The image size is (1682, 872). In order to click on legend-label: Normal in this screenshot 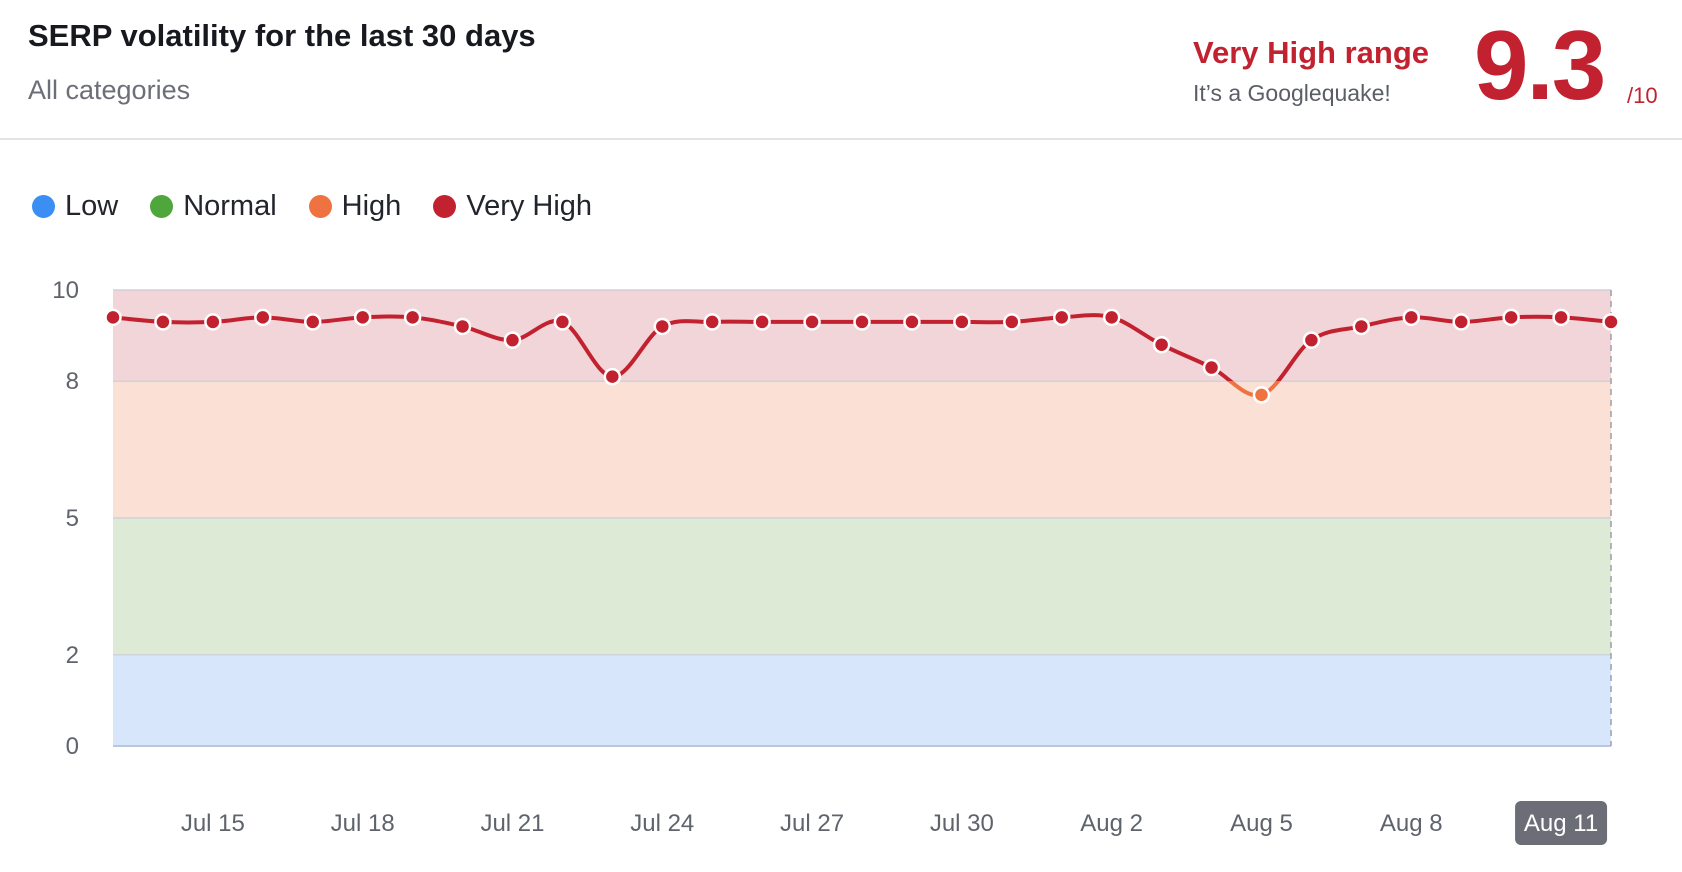, I will do `click(230, 205)`.